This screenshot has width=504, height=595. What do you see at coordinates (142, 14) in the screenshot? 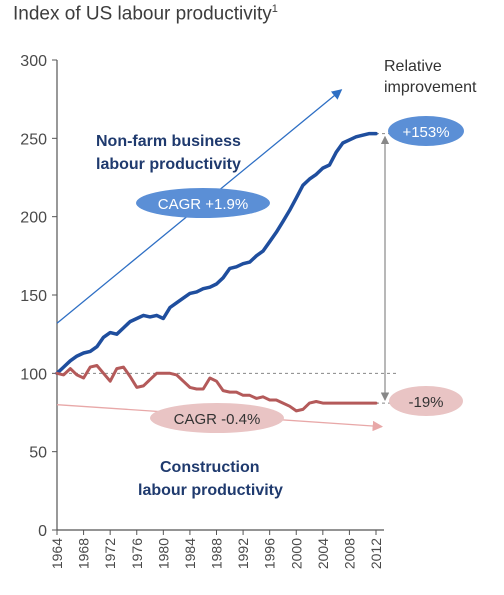
I see `chart-title-text: Index of US labour productivity` at bounding box center [142, 14].